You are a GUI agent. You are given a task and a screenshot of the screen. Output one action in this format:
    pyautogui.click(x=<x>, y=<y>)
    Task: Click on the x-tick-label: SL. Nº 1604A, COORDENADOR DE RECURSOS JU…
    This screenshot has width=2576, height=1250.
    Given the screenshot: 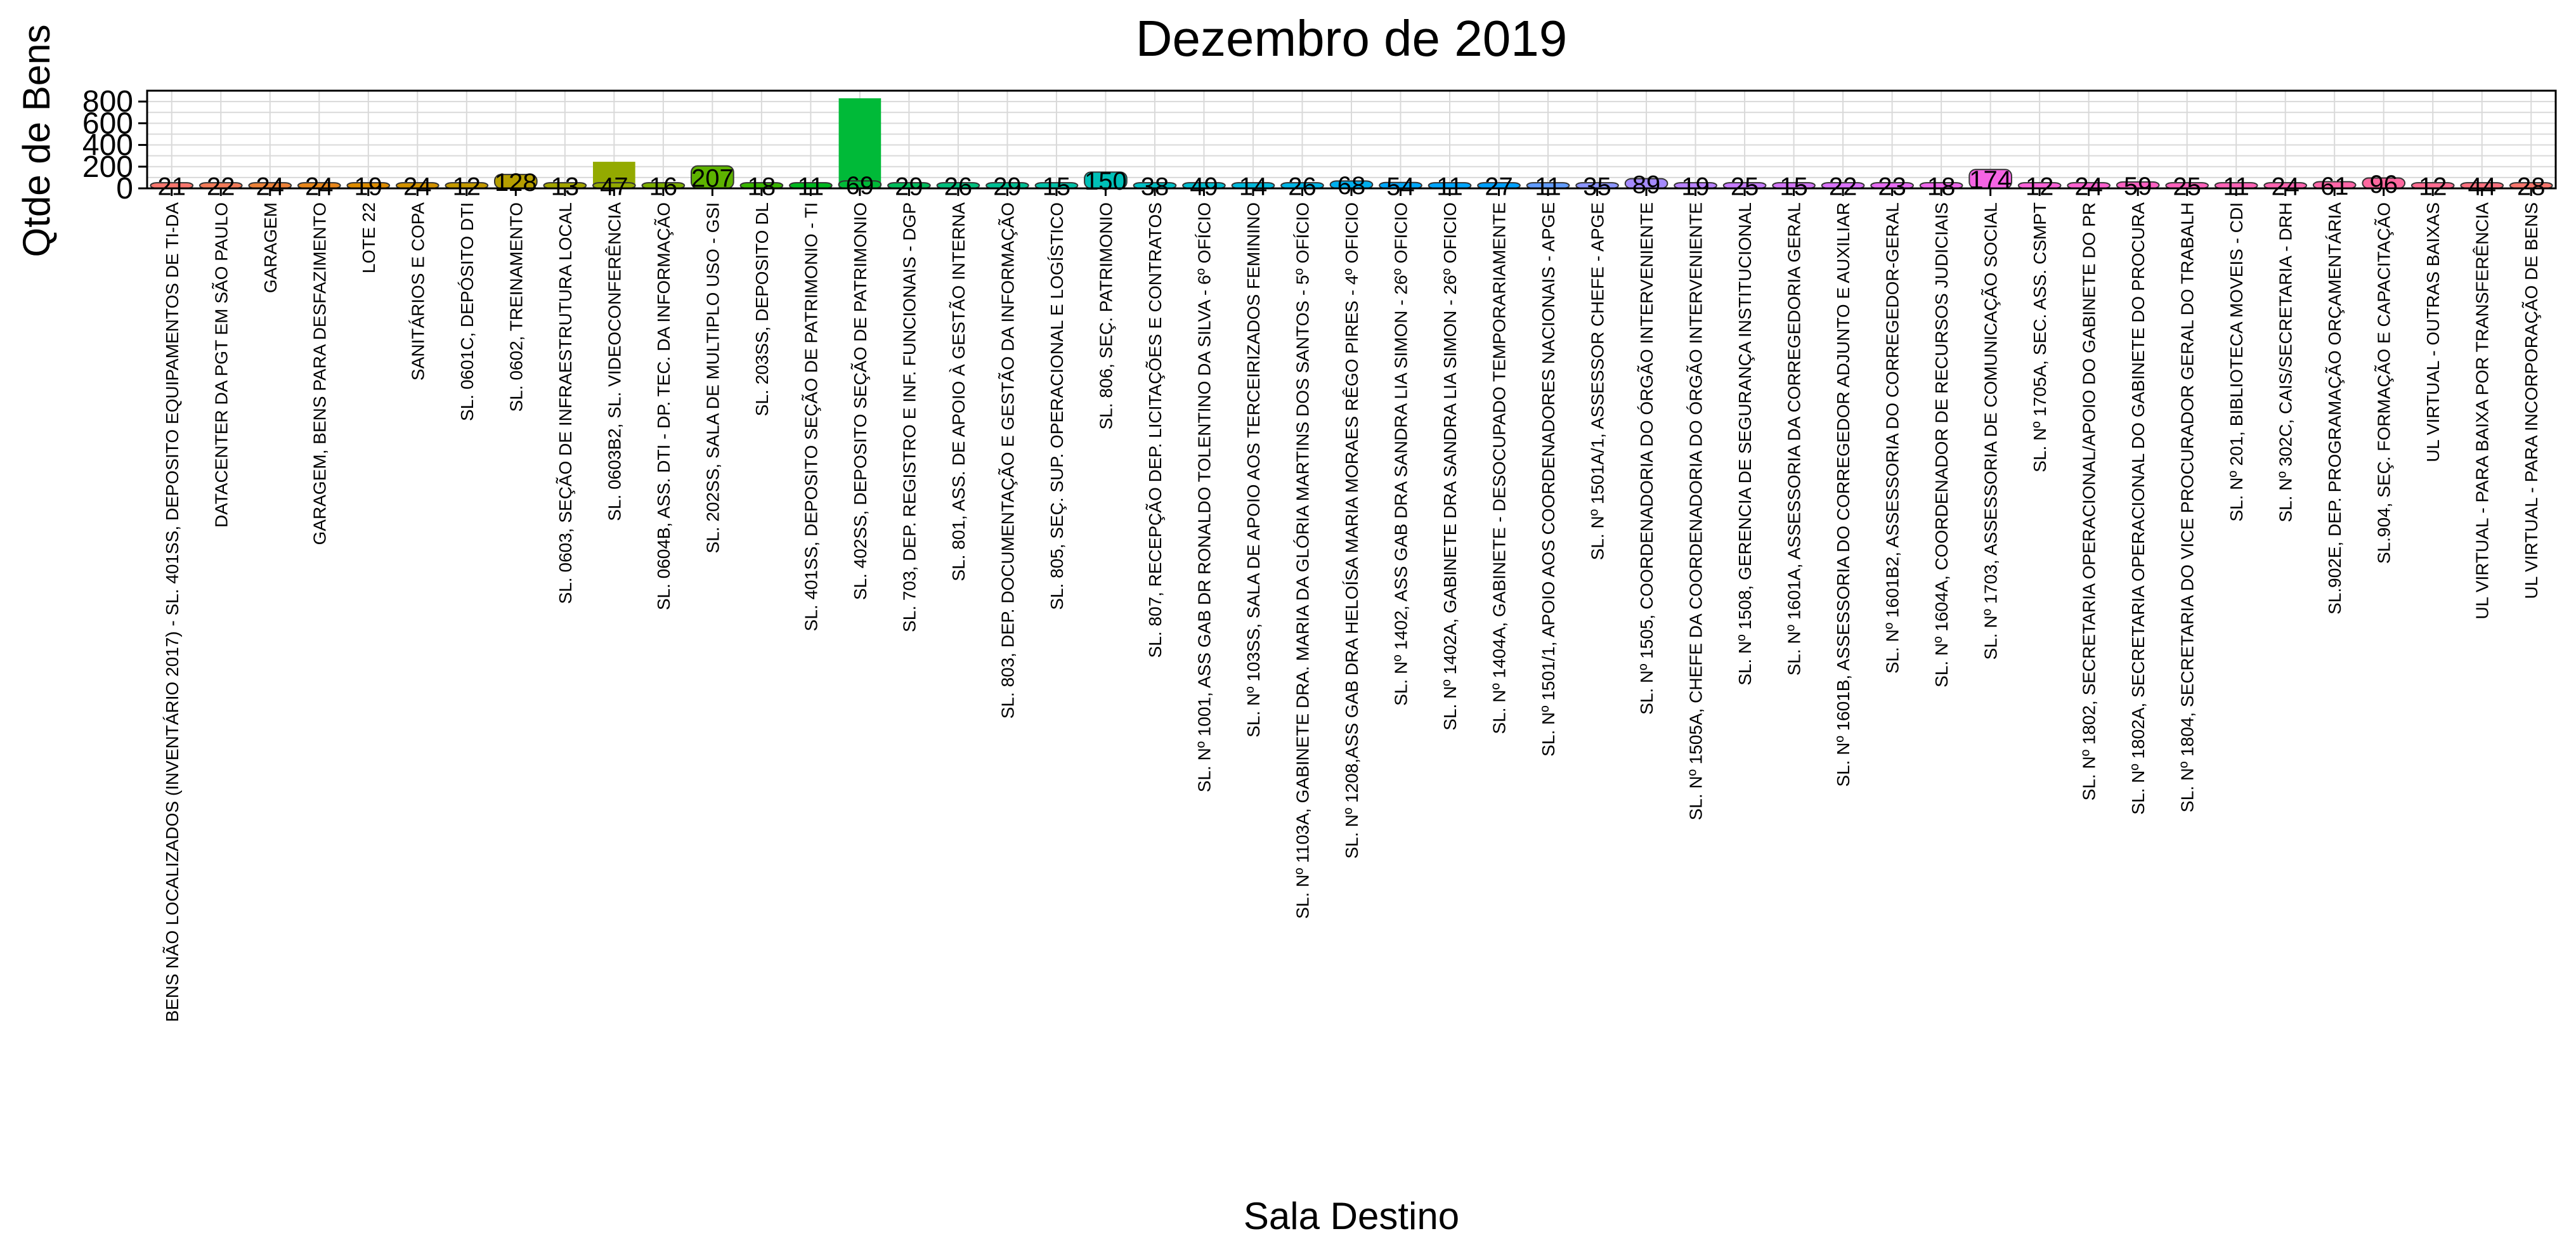 What is the action you would take?
    pyautogui.click(x=1941, y=444)
    